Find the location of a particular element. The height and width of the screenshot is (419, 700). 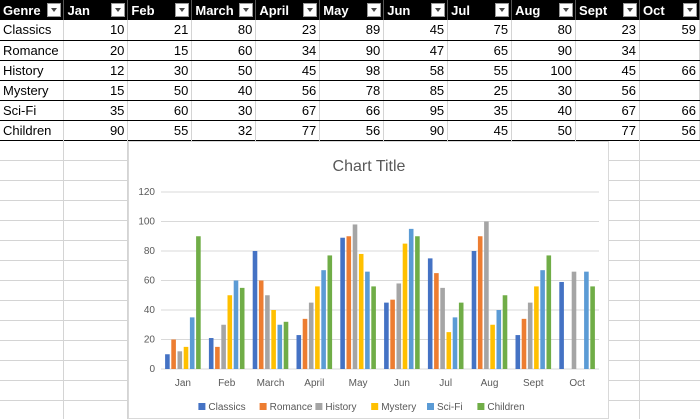

bar-romance-april is located at coordinates (305, 343).